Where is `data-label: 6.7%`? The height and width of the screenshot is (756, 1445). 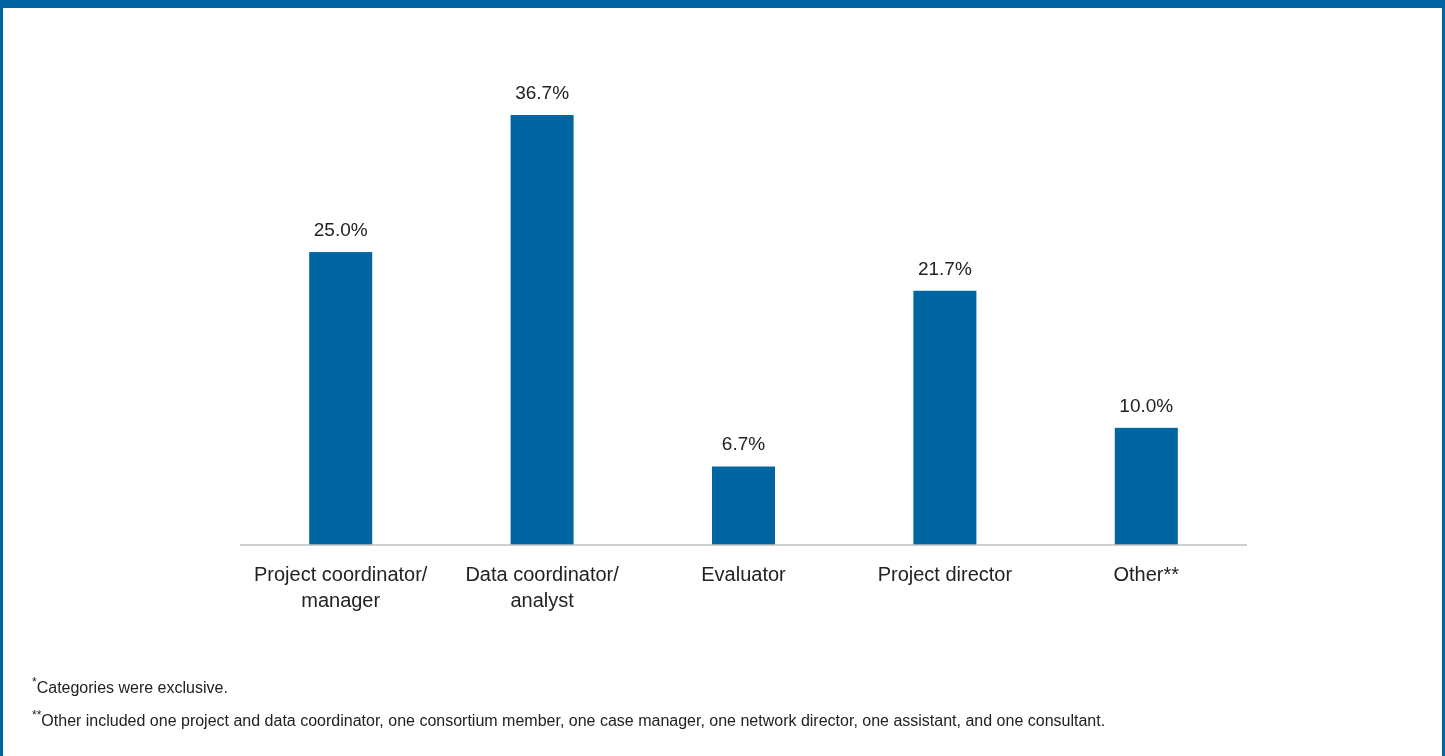
data-label: 6.7% is located at coordinates (743, 444).